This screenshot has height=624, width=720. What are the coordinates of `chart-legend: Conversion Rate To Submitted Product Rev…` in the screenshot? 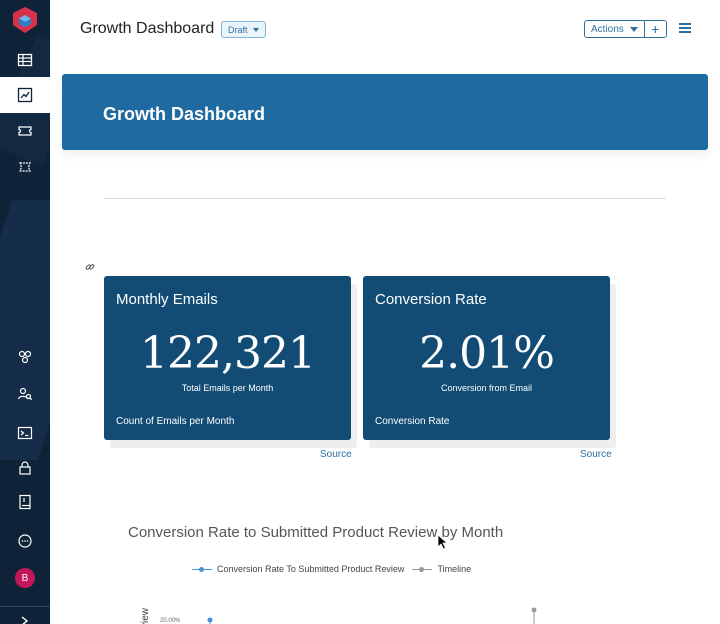 It's located at (331, 569).